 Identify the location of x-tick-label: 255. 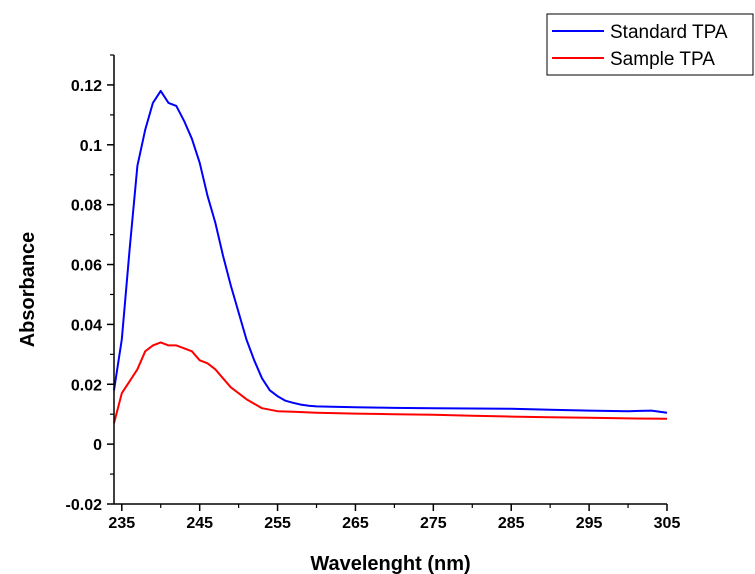
(277, 523).